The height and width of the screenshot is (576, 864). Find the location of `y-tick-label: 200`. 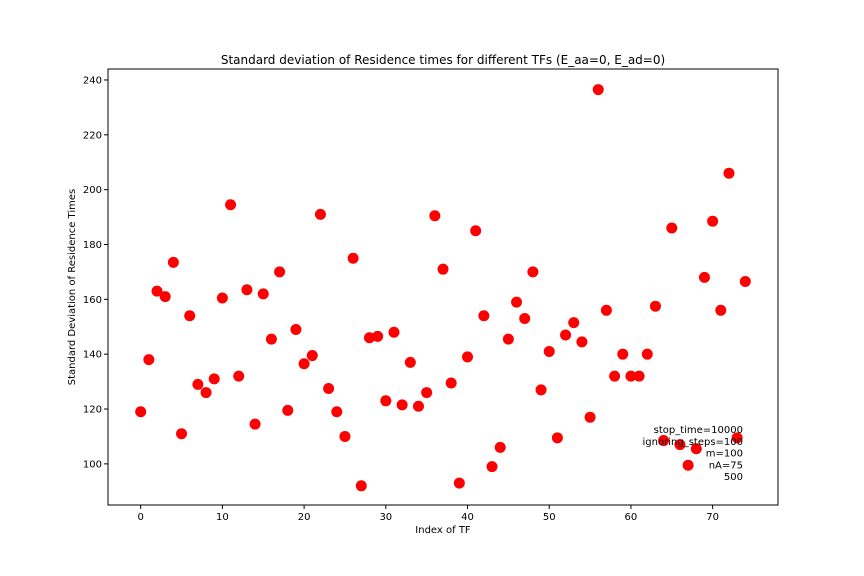

y-tick-label: 200 is located at coordinates (92, 190).